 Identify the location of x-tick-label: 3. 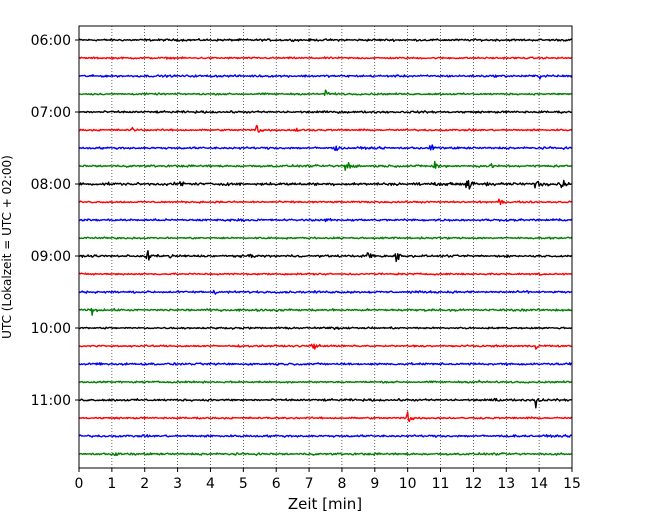
(177, 484).